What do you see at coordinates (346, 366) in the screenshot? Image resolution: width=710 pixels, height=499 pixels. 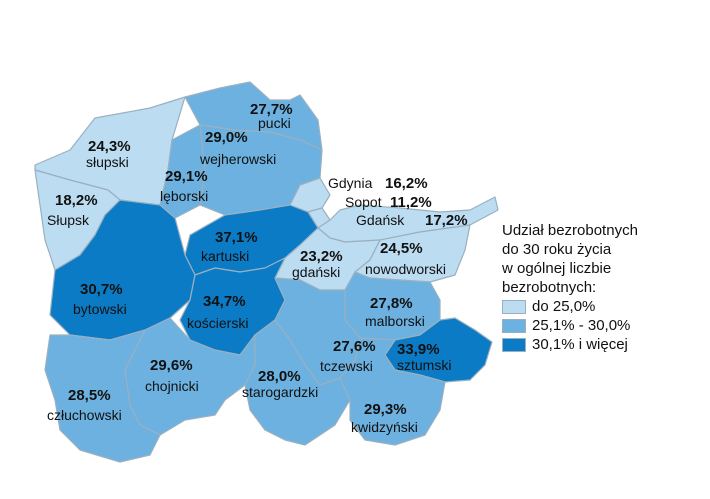 I see `name-tczewski: tczewski` at bounding box center [346, 366].